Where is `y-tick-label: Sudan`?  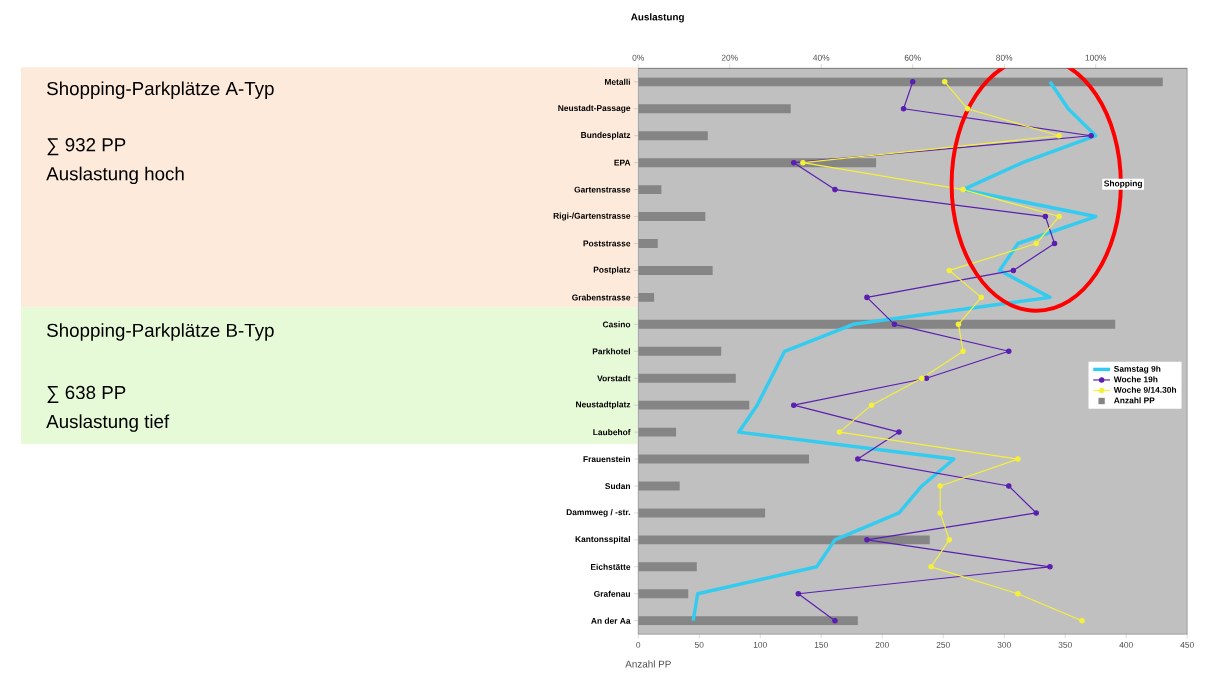
y-tick-label: Sudan is located at coordinates (617, 486).